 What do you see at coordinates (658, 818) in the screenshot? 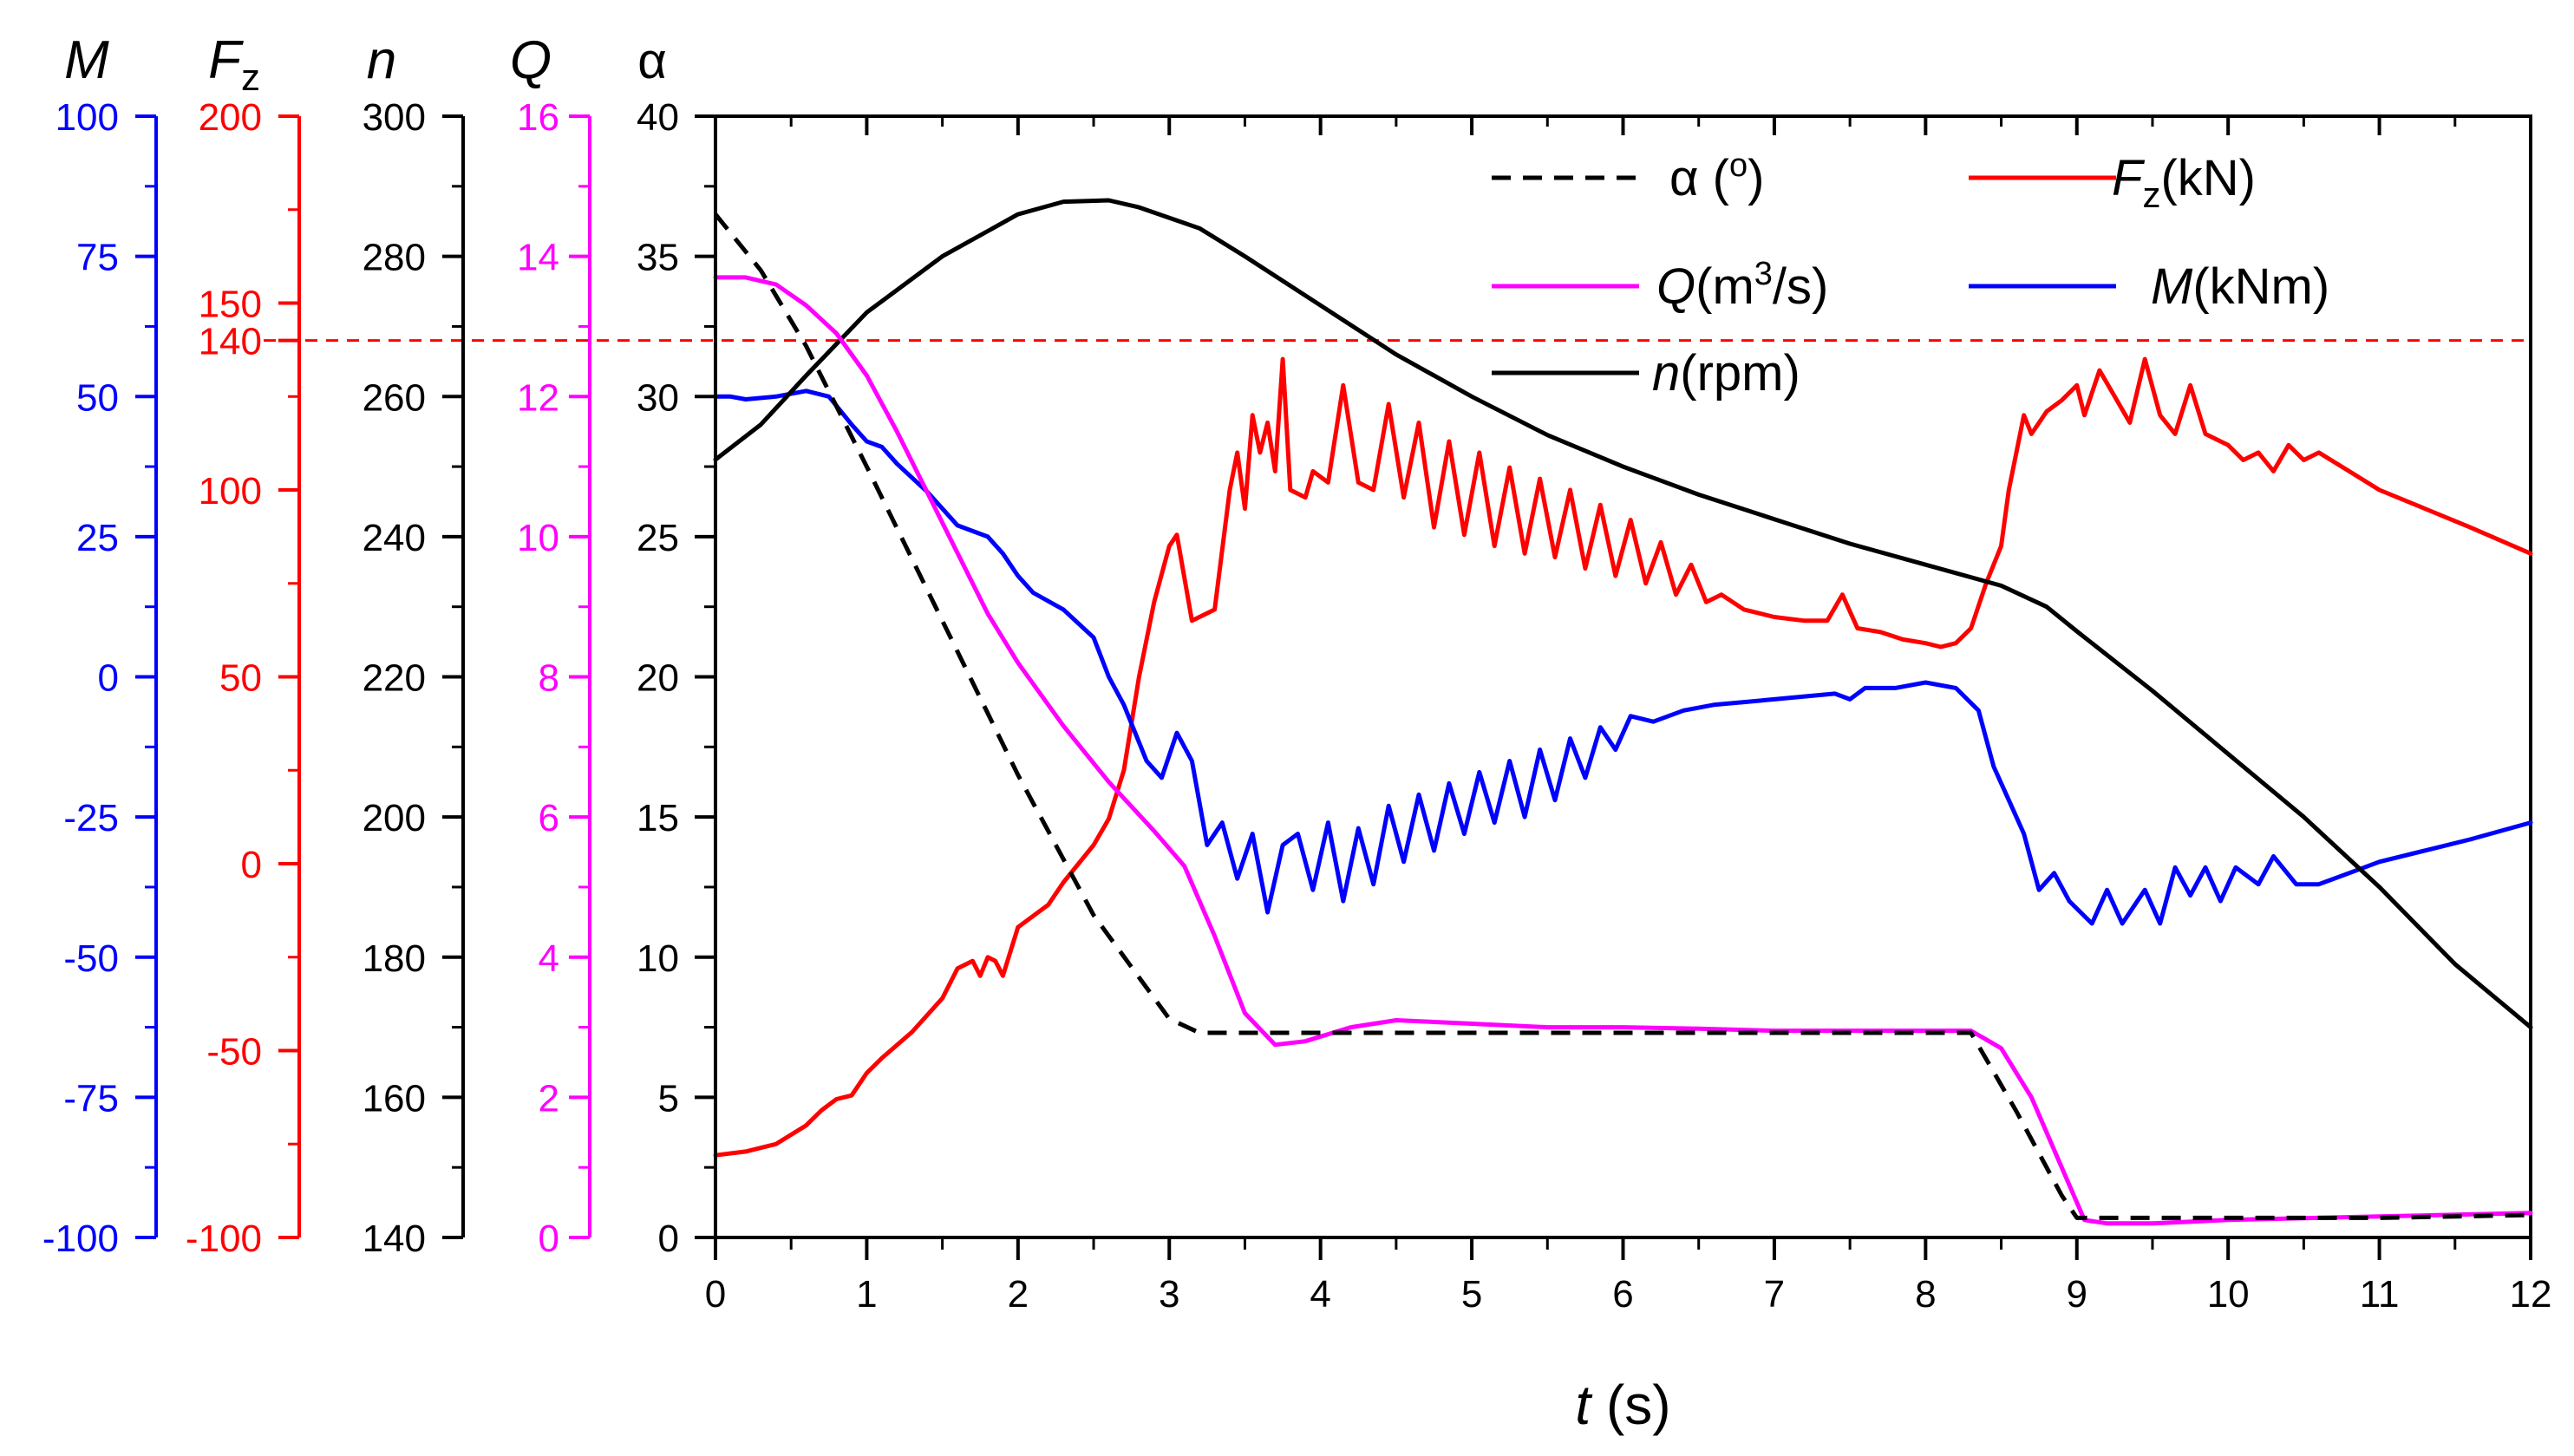
I see `y-tick-label: 15` at bounding box center [658, 818].